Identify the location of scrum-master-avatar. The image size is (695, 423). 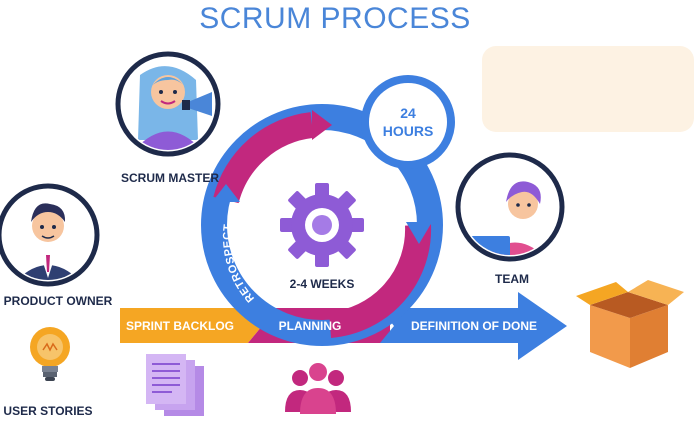
(168, 104).